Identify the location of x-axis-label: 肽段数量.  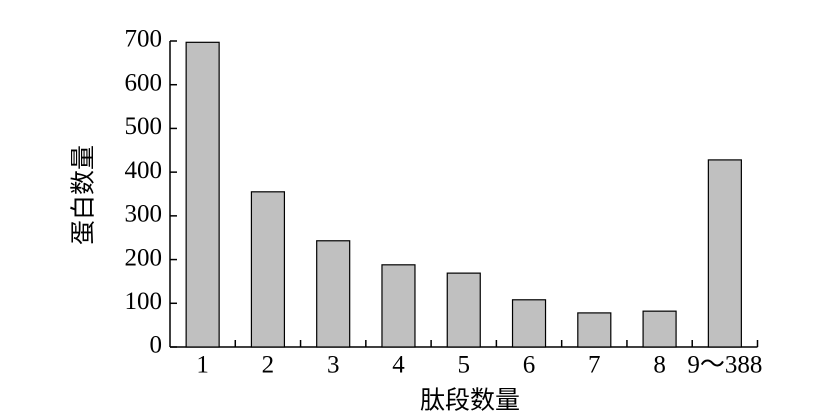
(470, 401).